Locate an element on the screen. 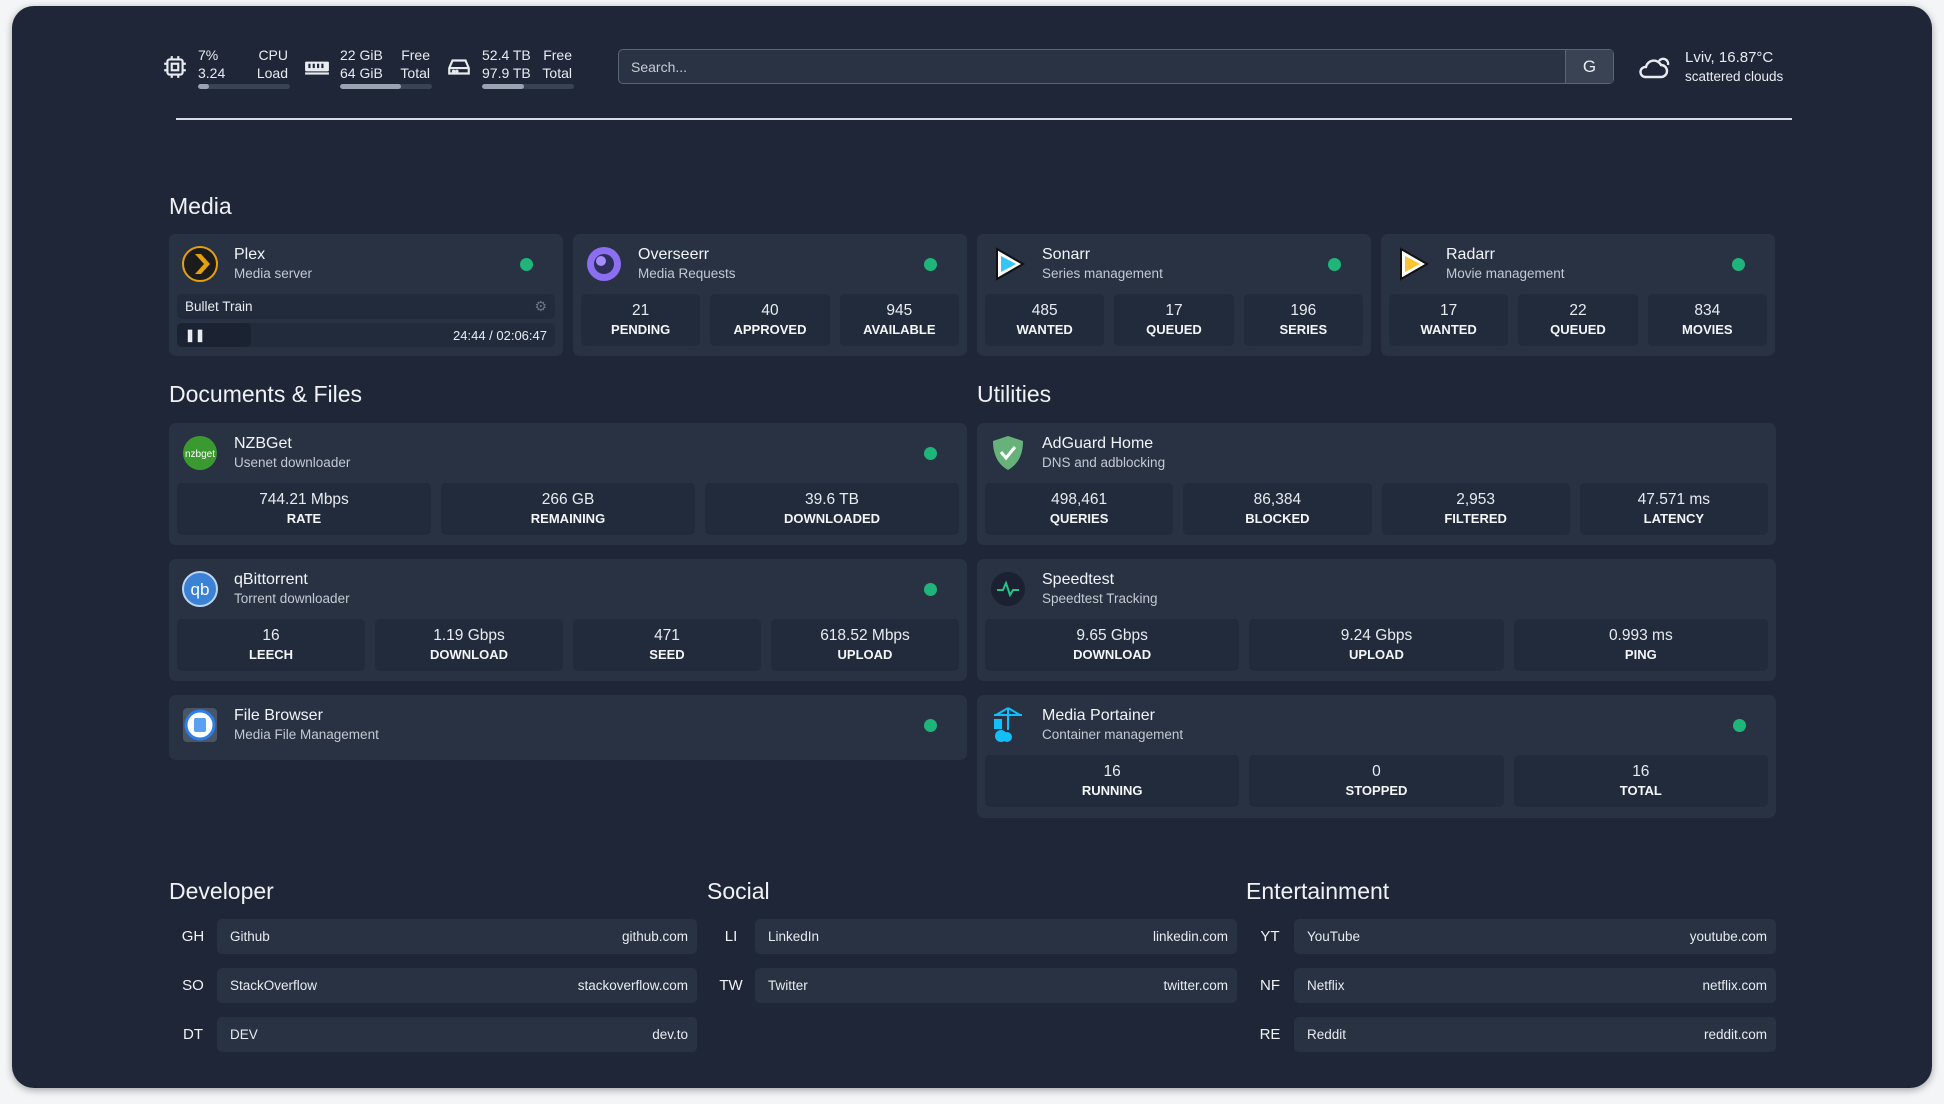  service-name: Overseerr is located at coordinates (674, 254).